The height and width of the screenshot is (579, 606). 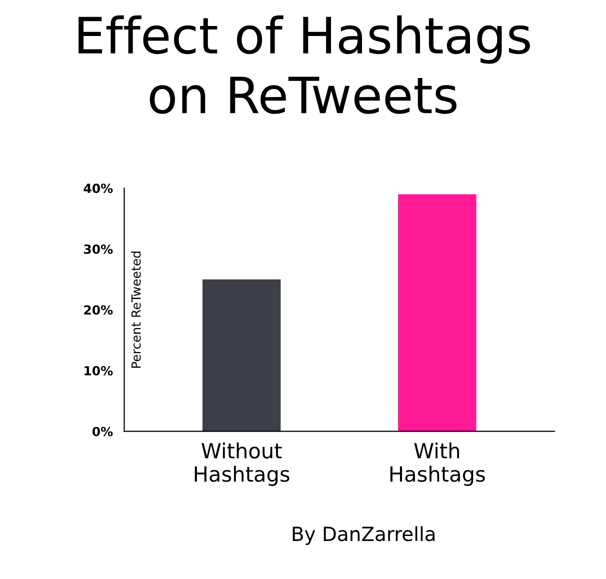 I want to click on y-tick-label: 20%, so click(x=98, y=310).